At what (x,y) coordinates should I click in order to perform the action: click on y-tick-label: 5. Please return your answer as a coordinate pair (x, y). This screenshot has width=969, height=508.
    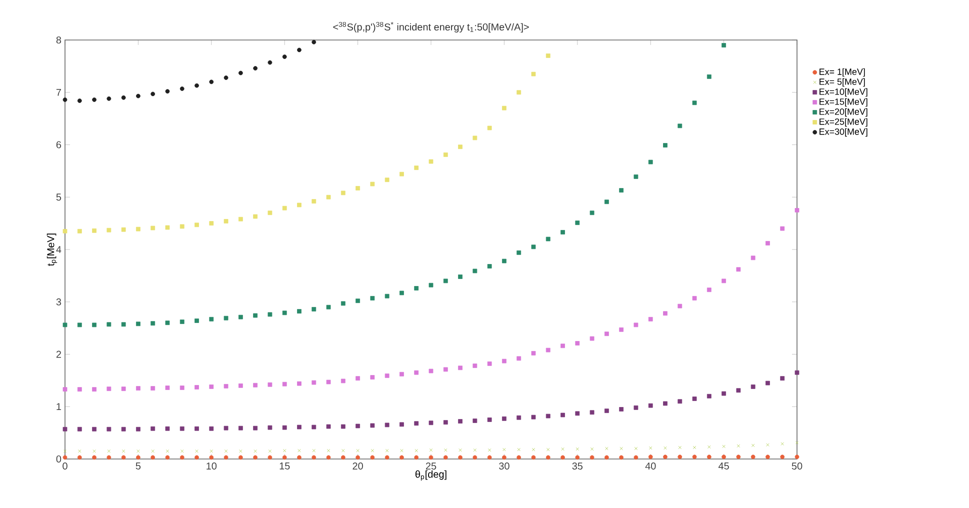
    Looking at the image, I should click on (59, 197).